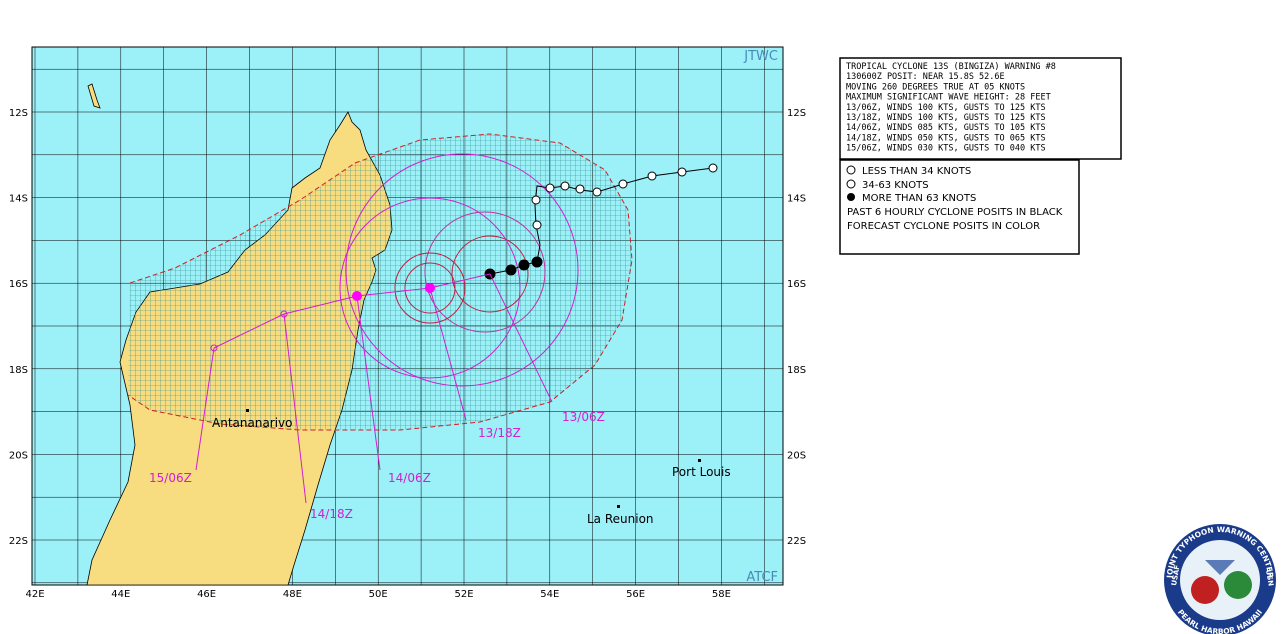 This screenshot has height=634, width=1283. What do you see at coordinates (946, 128) in the screenshot?
I see `warning-line: 14/06Z, WINDS 085 KTS, GUSTS TO 105 KTS` at bounding box center [946, 128].